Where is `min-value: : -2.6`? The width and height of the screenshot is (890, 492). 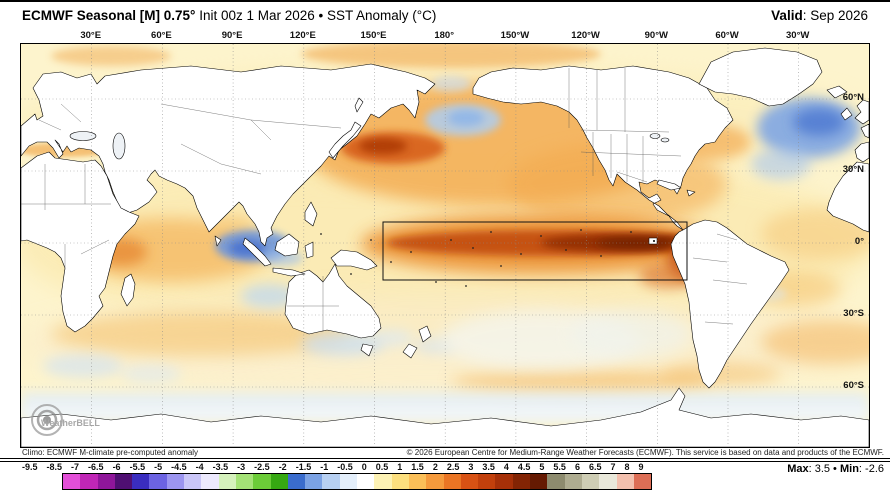 min-value: : -2.6 is located at coordinates (871, 469).